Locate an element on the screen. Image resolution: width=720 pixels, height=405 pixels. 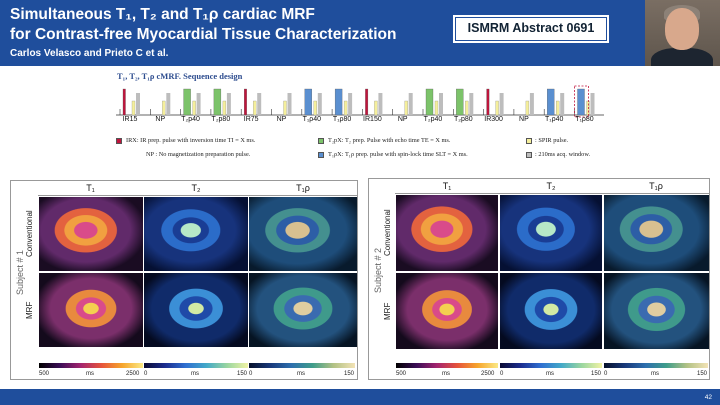
sequence-block-label: IR300 is located at coordinates (493, 119).